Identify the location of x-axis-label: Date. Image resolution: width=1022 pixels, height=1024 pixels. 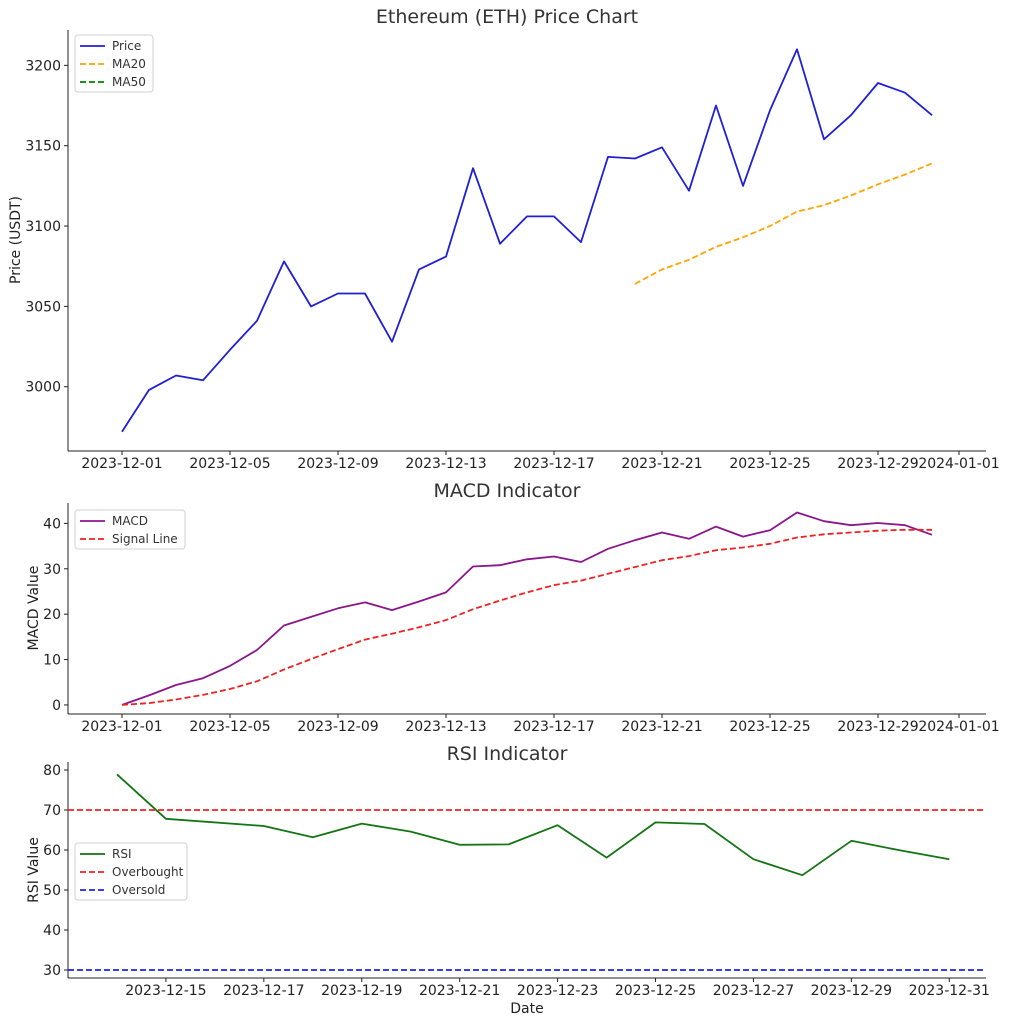
(526, 1009).